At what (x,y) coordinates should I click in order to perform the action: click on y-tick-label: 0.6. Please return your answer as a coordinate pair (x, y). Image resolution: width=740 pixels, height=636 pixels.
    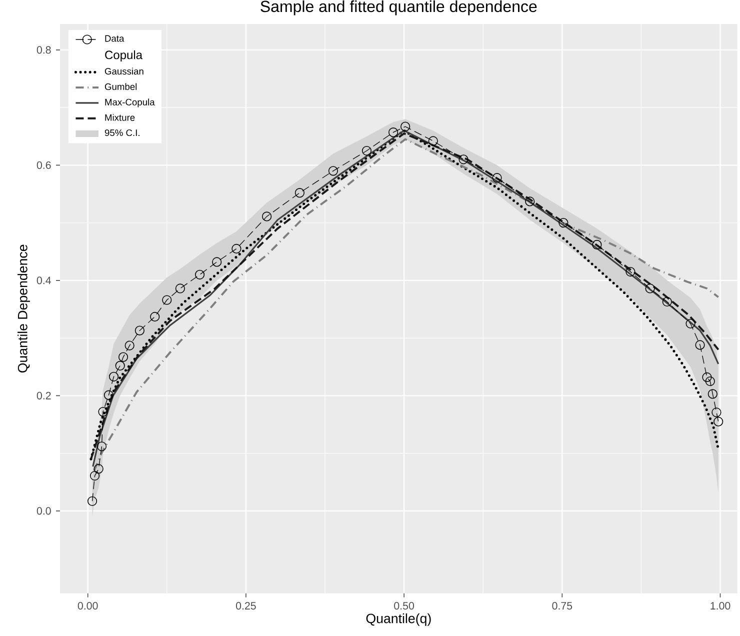
    Looking at the image, I should click on (43, 165).